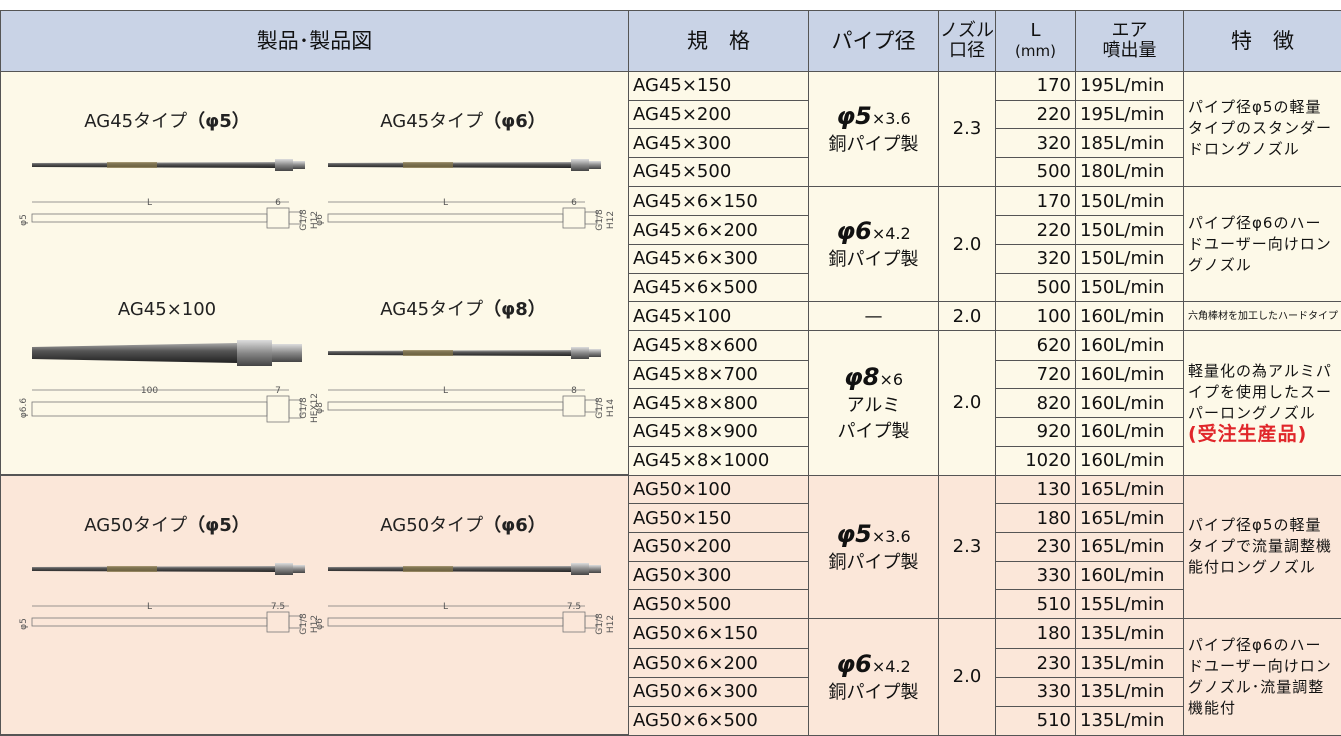 Image resolution: width=1341 pixels, height=736 pixels. I want to click on nozzle-photo, so click(134, 353).